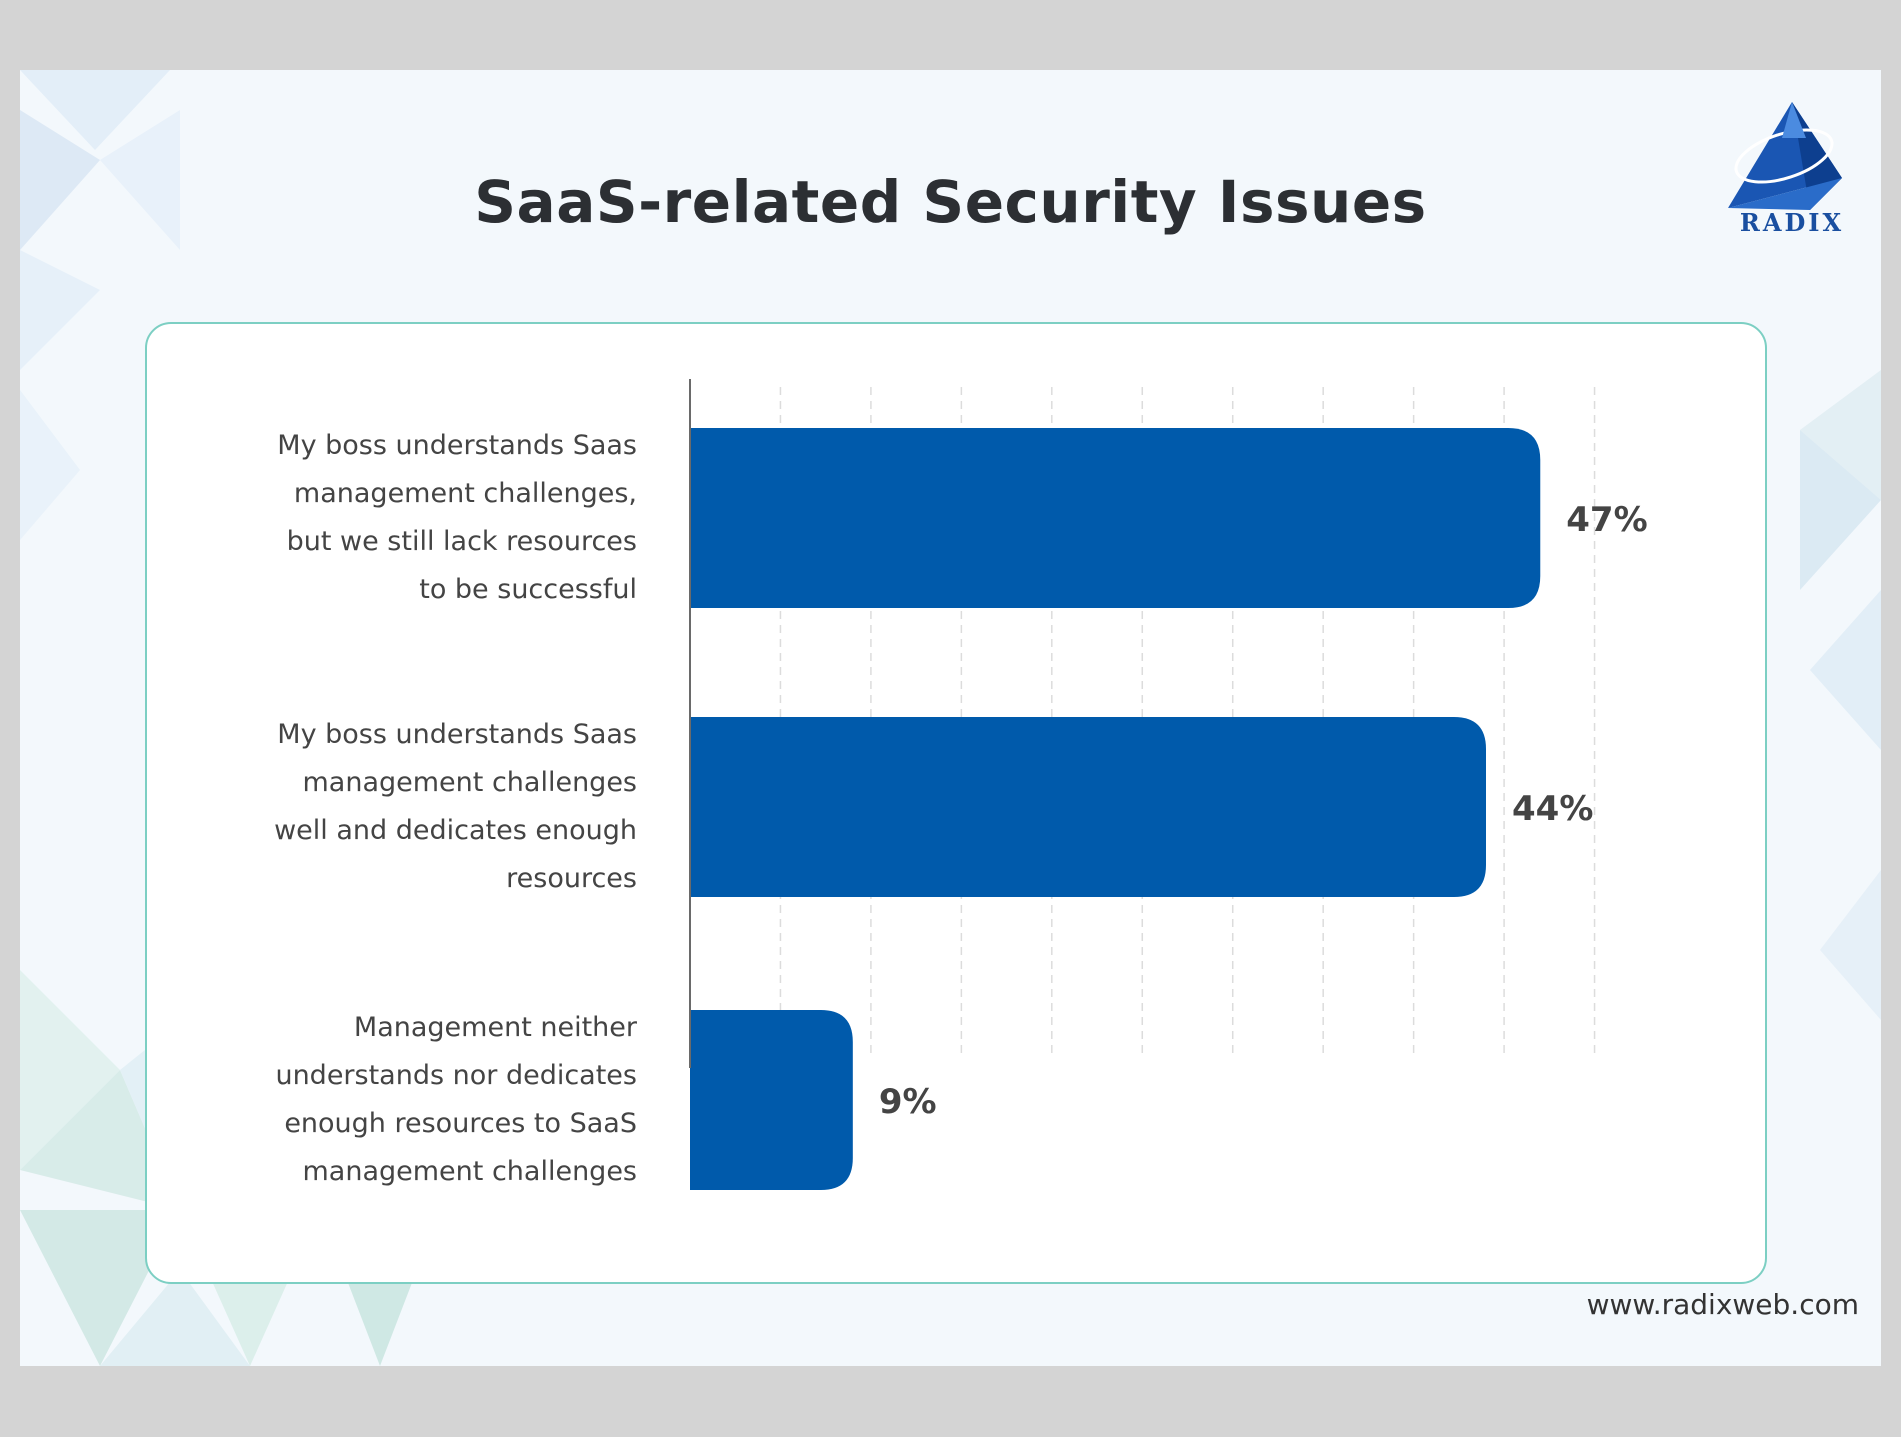 The width and height of the screenshot is (1901, 1437). Describe the element at coordinates (456, 1075) in the screenshot. I see `category-label-line: understands nor dedicates` at that location.